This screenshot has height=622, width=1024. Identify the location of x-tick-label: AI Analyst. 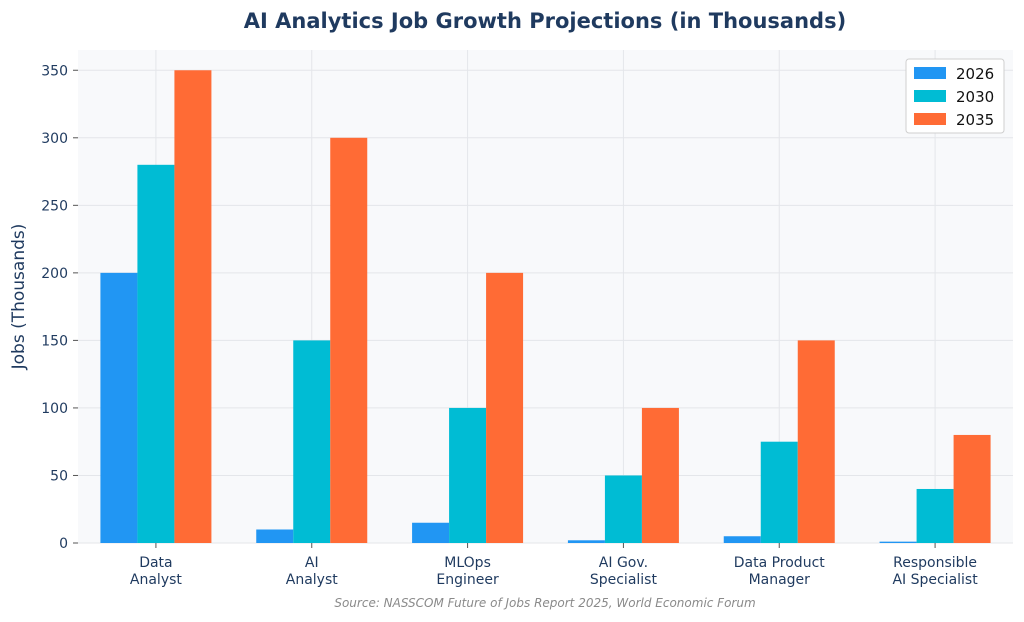
(312, 571).